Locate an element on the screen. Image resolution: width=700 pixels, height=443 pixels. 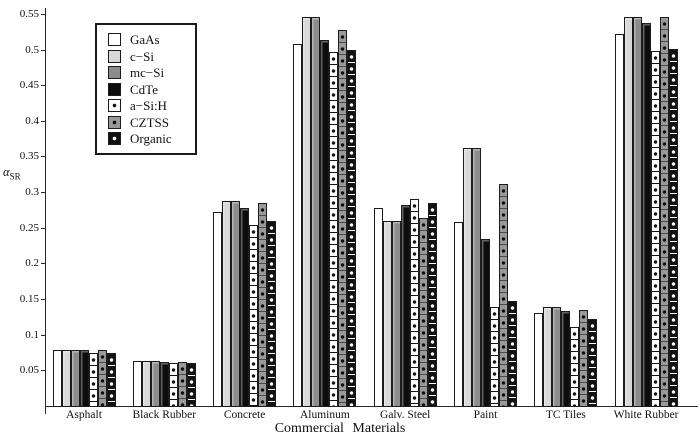
bar-CdTe-galv-steel is located at coordinates (405, 306).